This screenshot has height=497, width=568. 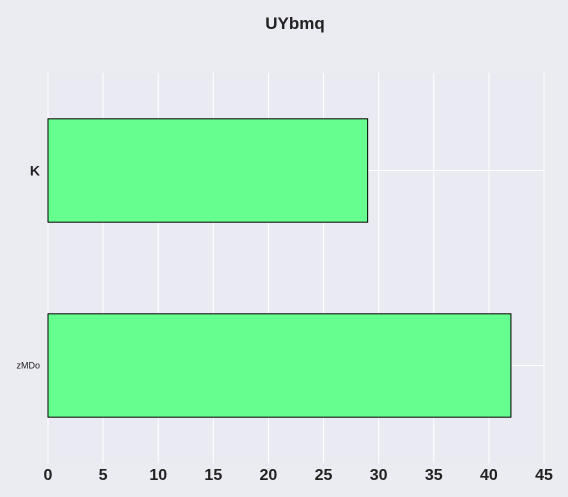 What do you see at coordinates (35, 171) in the screenshot?
I see `y-tick-label: K` at bounding box center [35, 171].